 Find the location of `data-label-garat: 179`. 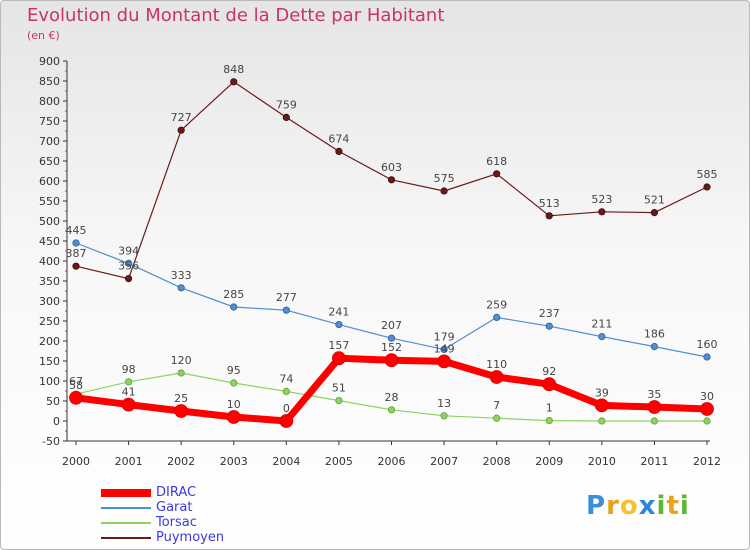

data-label-garat: 179 is located at coordinates (444, 336).